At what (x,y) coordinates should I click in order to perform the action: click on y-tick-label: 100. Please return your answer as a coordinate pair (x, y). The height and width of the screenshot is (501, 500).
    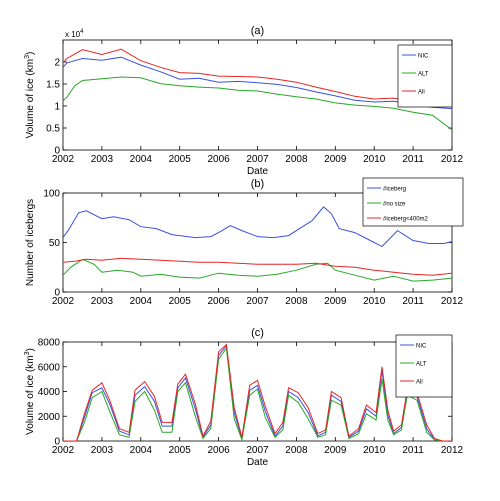
    Looking at the image, I should click on (51, 194).